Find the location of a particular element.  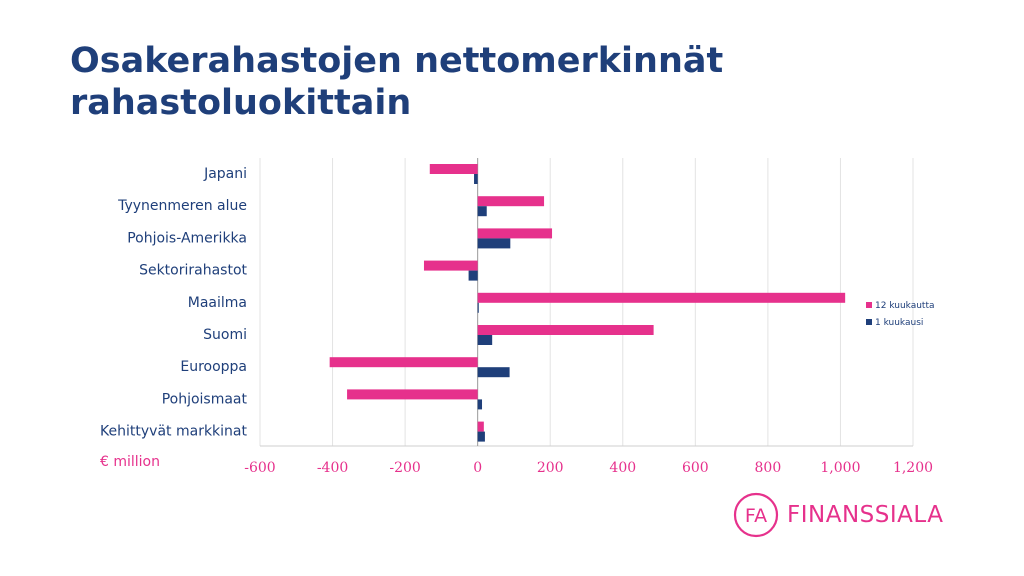

category-label: Kehittyvät markkinat is located at coordinates (173, 432).